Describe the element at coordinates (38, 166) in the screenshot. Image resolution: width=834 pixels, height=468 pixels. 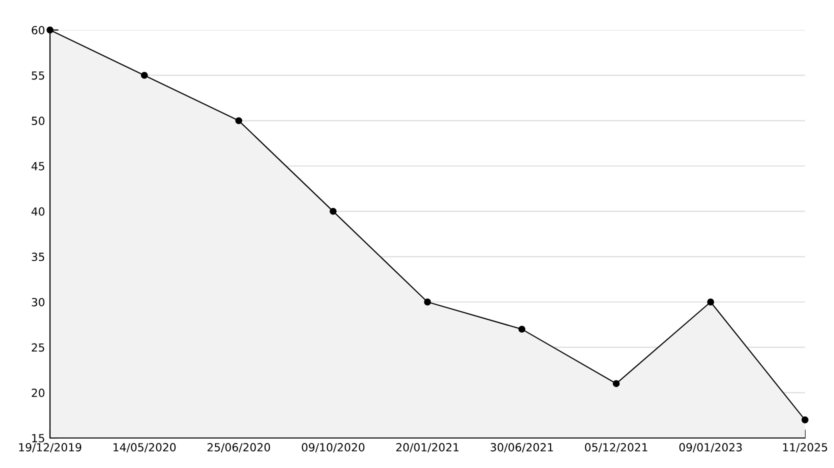
I see `y-tick-label: 45` at that location.